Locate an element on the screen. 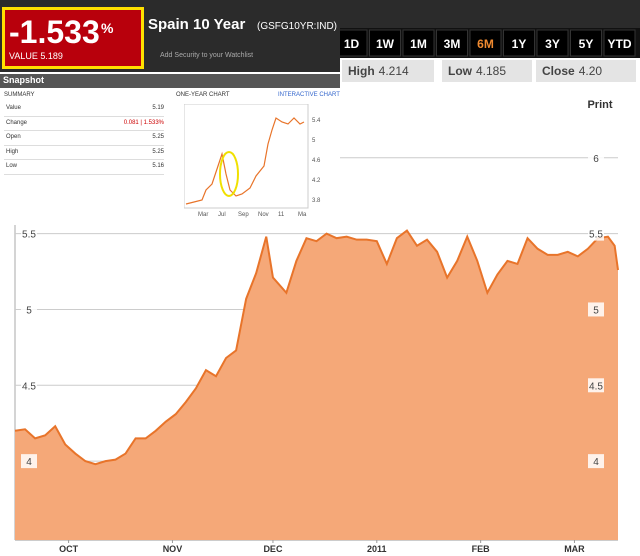  range-label: 1W is located at coordinates (385, 44).